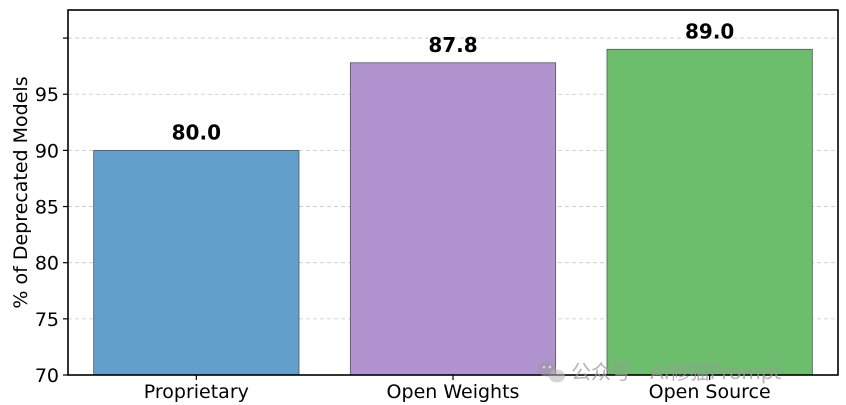 Image resolution: width=846 pixels, height=405 pixels. What do you see at coordinates (47, 151) in the screenshot?
I see `y-tick-label: 90` at bounding box center [47, 151].